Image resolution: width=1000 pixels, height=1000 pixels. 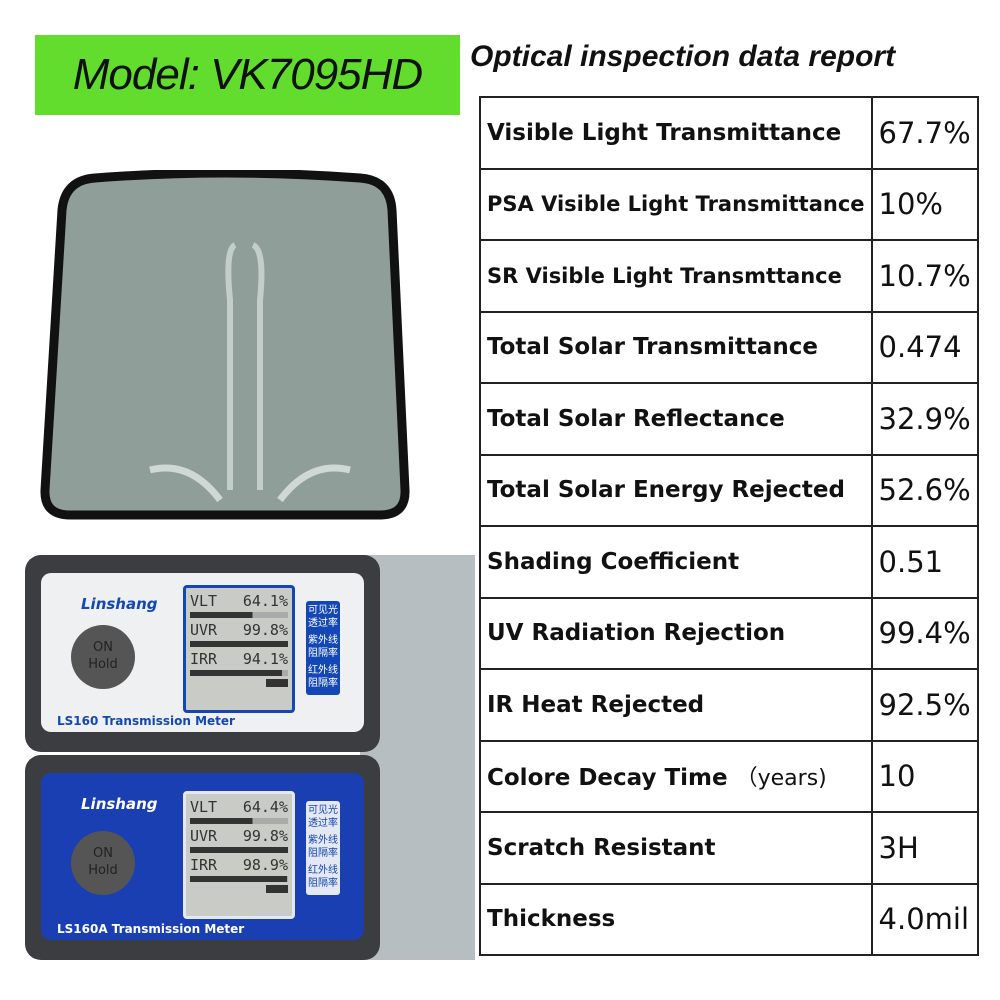 I want to click on table-row: Total Solar Energy Rejected 52.6%, so click(x=729, y=490).